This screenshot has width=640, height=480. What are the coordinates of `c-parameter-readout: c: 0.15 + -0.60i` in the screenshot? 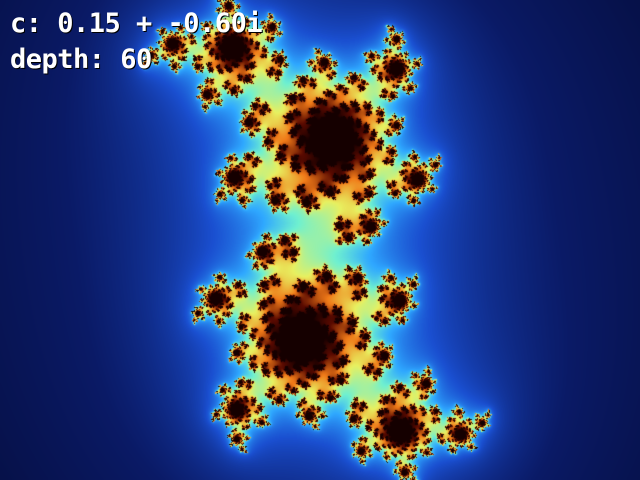 It's located at (136, 23).